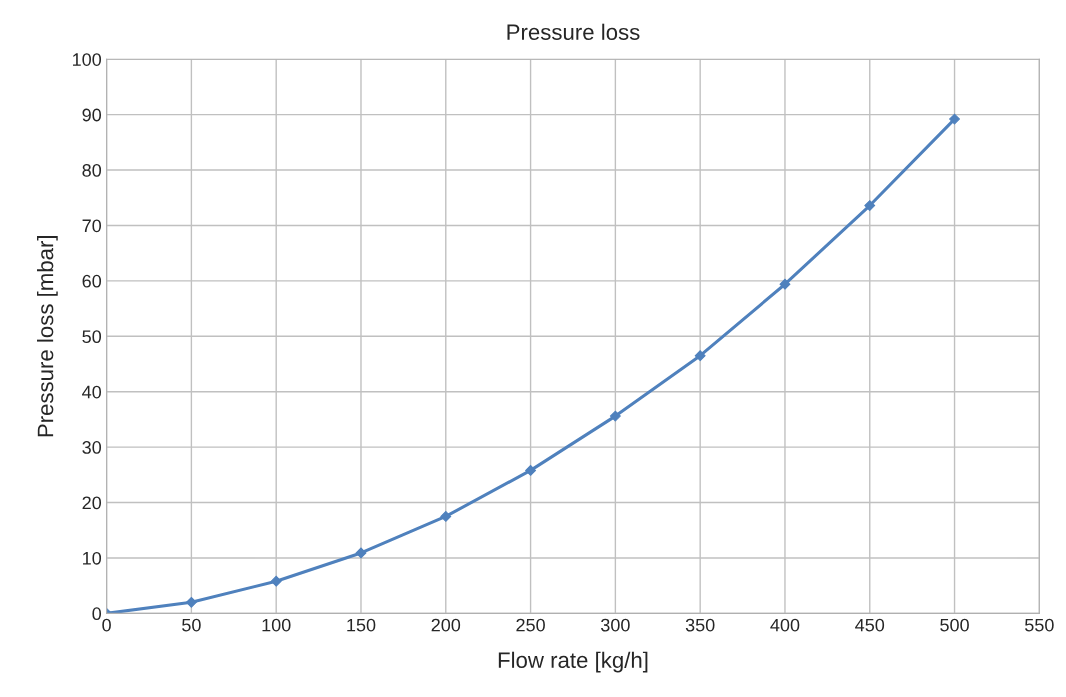 Image resolution: width=1066 pixels, height=697 pixels. What do you see at coordinates (191, 625) in the screenshot?
I see `x-tick-label: 50` at bounding box center [191, 625].